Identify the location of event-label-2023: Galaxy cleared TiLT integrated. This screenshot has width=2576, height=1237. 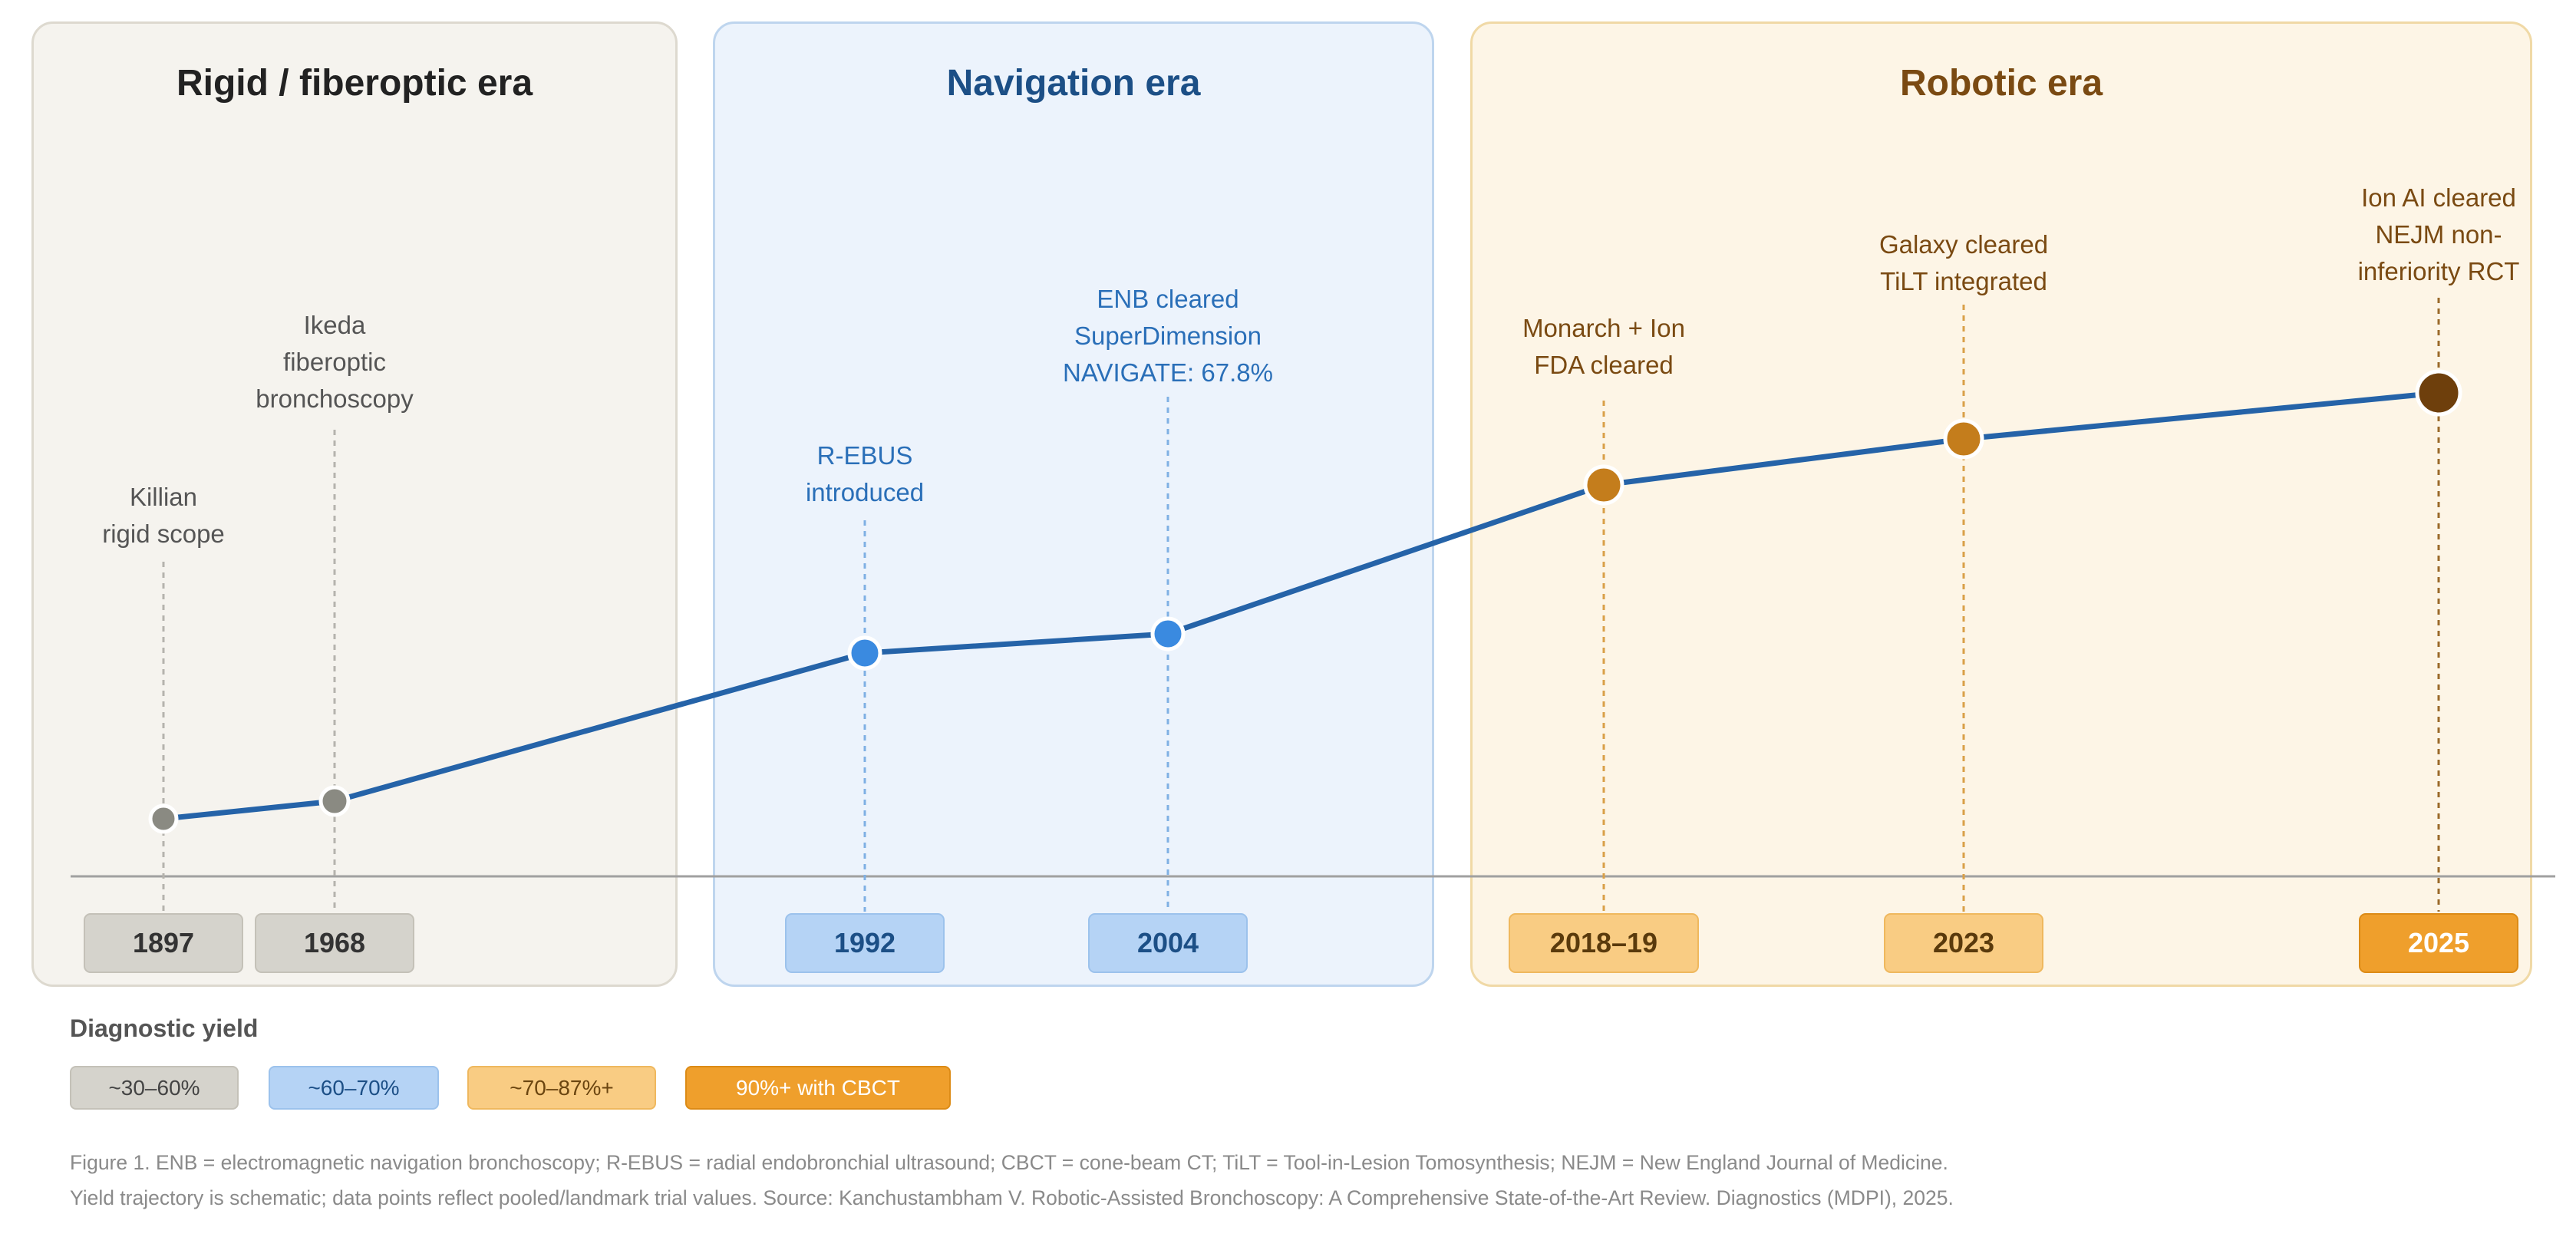
(1964, 262).